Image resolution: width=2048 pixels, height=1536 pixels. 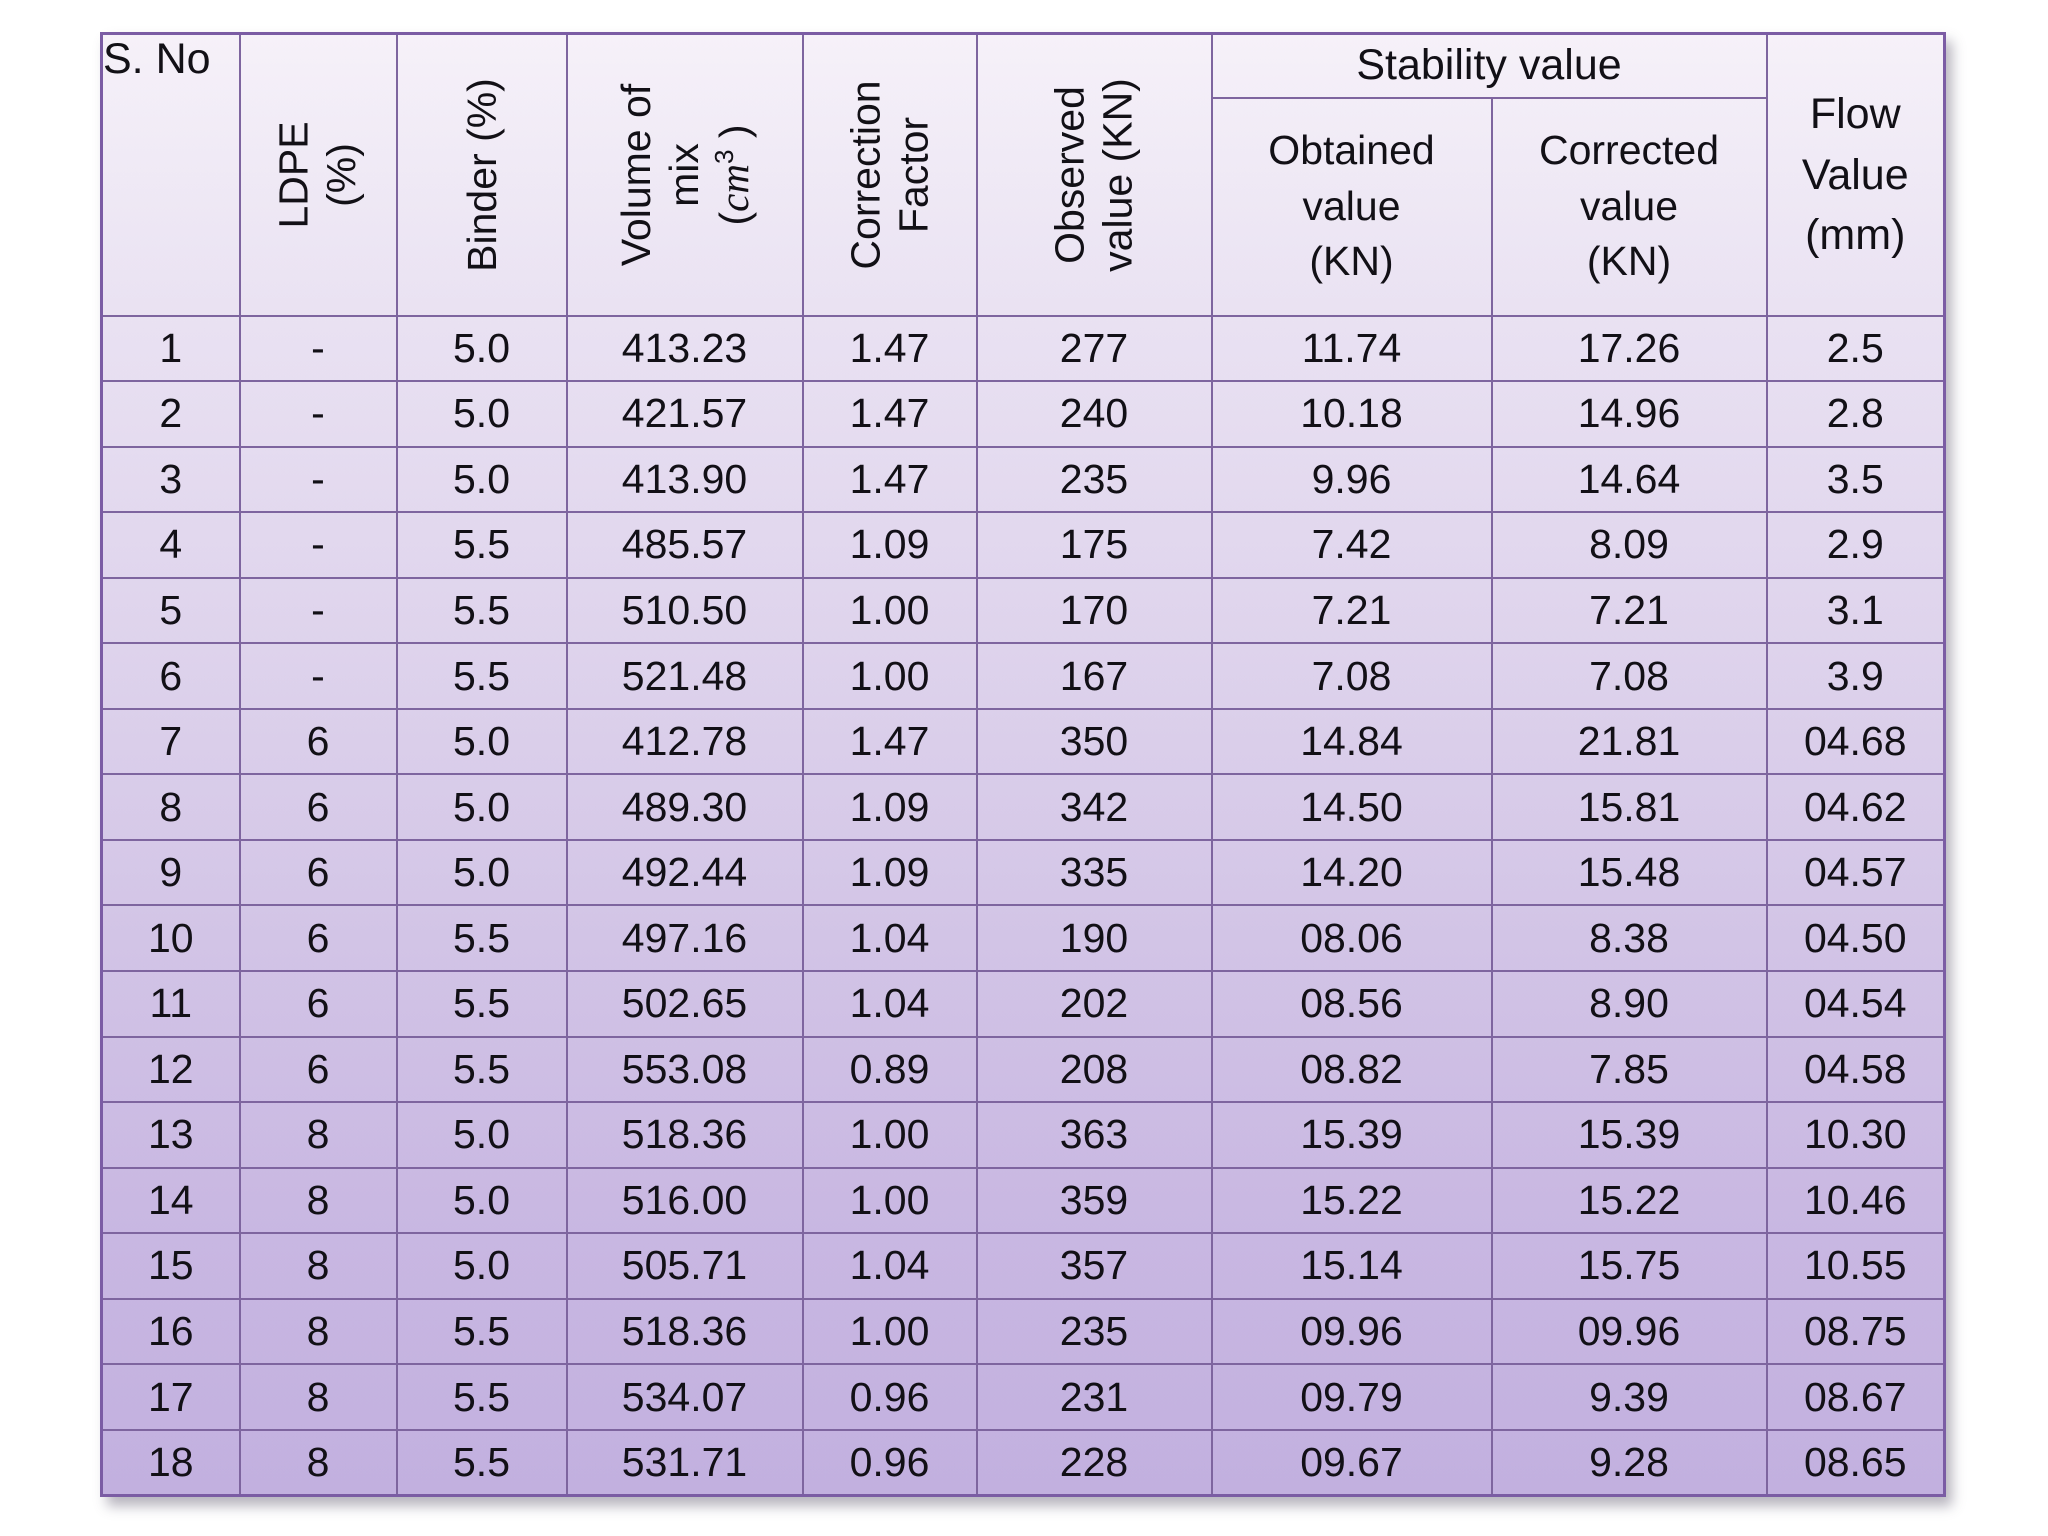 I want to click on header-line: Correction, so click(x=865, y=175).